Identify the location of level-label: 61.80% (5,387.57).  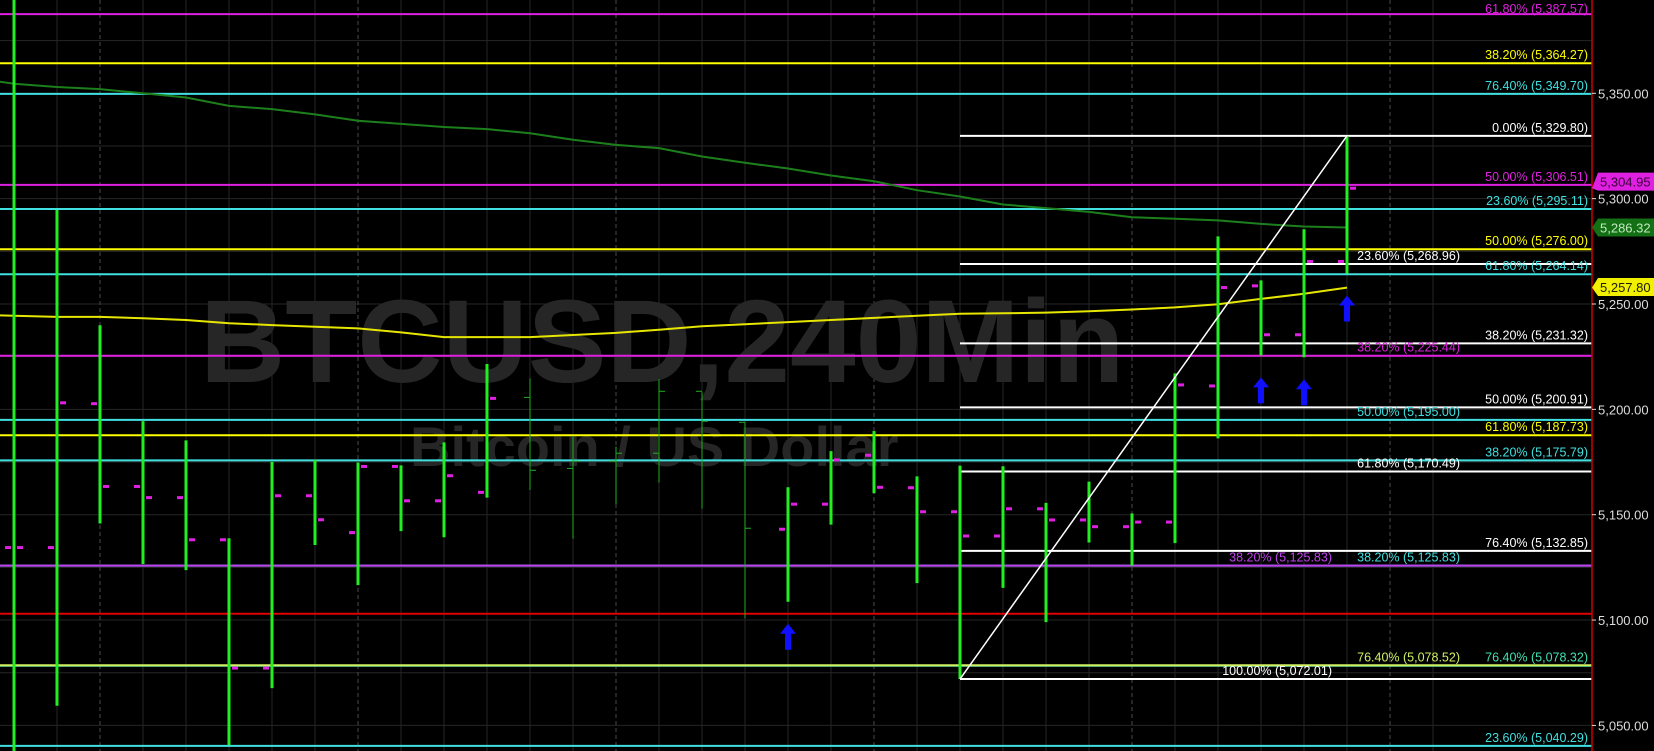
(1536, 9).